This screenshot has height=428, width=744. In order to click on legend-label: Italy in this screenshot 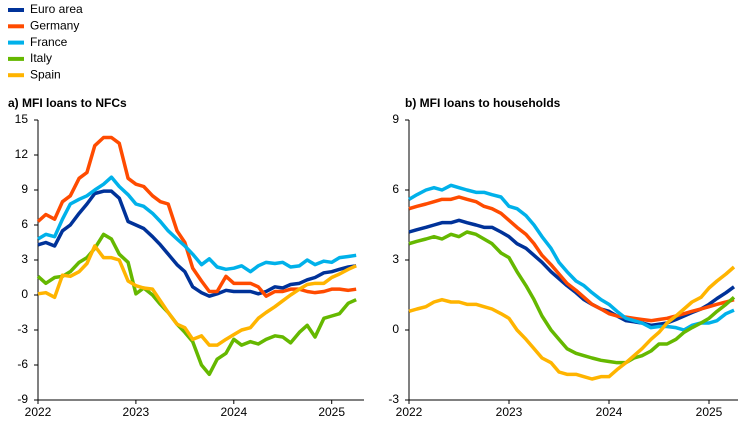, I will do `click(41, 58)`.